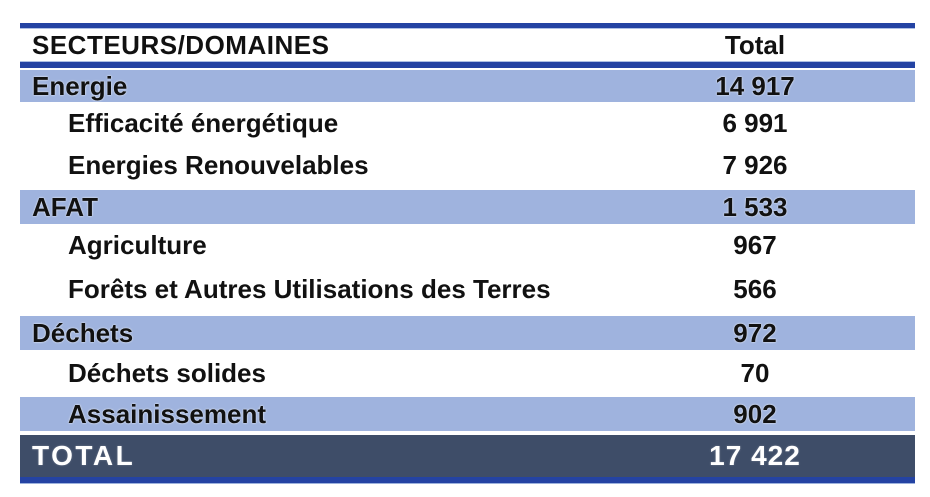 The height and width of the screenshot is (497, 930). I want to click on row-label: Agriculture, so click(137, 244).